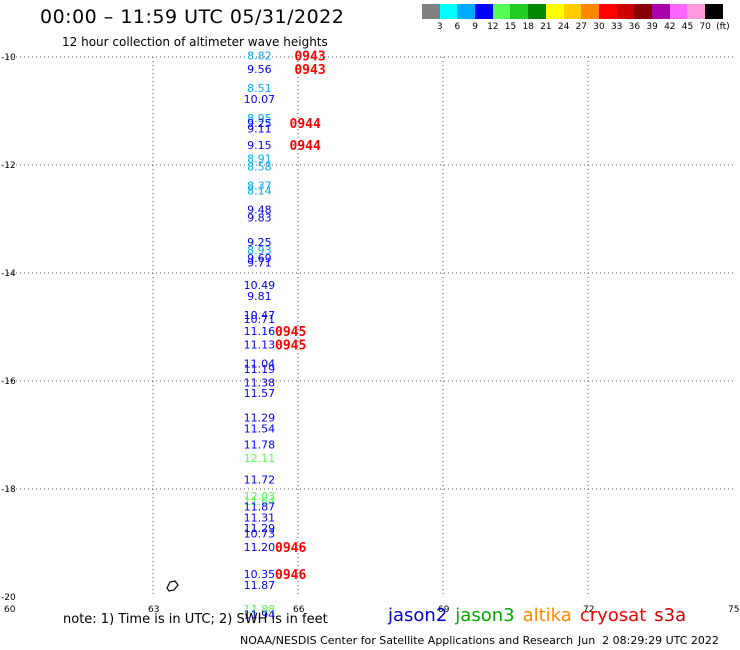  What do you see at coordinates (648, 640) in the screenshot?
I see `generated-timestamp: Jun 2 08:29:29 UTC 2022` at bounding box center [648, 640].